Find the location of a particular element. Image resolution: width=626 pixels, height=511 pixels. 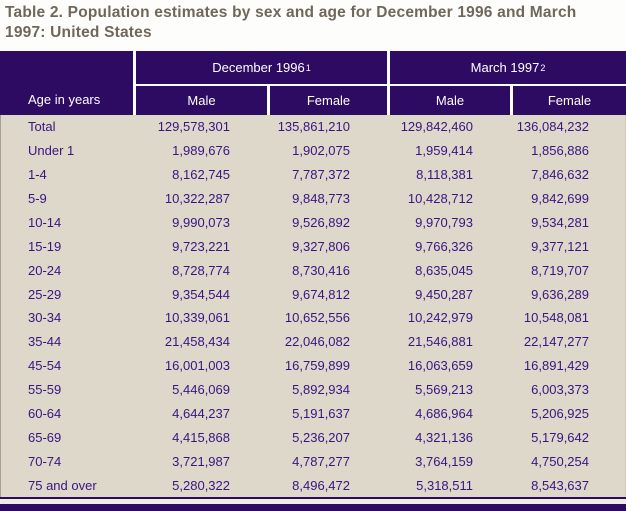

cell-value: 16,001,003 is located at coordinates (197, 366).